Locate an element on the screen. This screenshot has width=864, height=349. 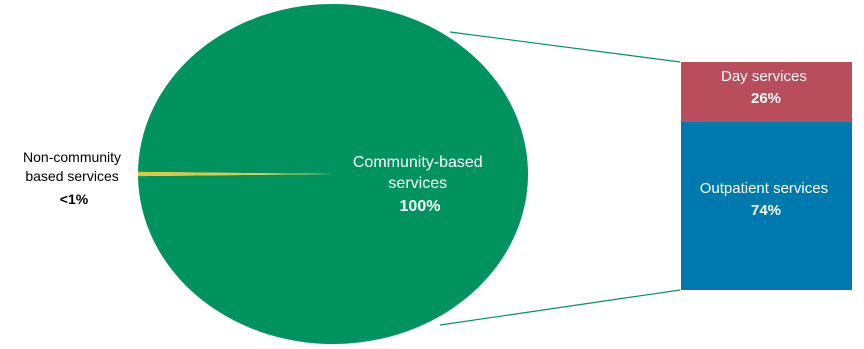
bar-segment-day-services is located at coordinates (766, 92).